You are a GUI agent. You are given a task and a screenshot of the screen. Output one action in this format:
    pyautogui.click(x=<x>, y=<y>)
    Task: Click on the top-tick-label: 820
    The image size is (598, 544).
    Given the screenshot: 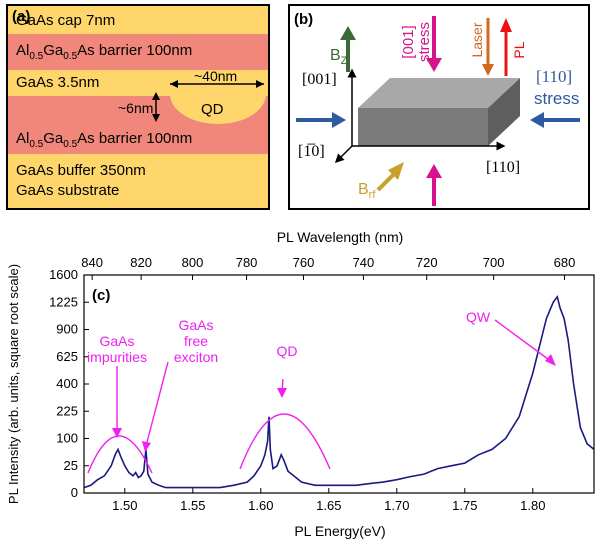 What is the action you would take?
    pyautogui.click(x=141, y=262)
    